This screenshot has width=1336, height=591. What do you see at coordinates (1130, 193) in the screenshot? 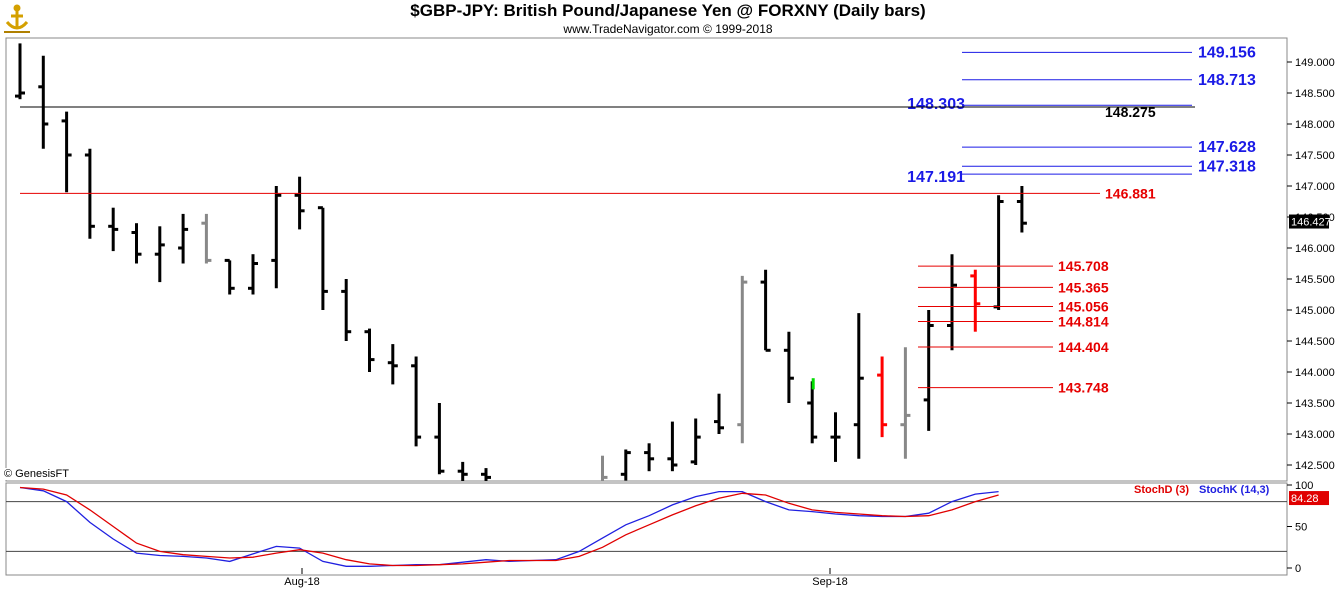
I see `price-level-label: 146.881` at bounding box center [1130, 193].